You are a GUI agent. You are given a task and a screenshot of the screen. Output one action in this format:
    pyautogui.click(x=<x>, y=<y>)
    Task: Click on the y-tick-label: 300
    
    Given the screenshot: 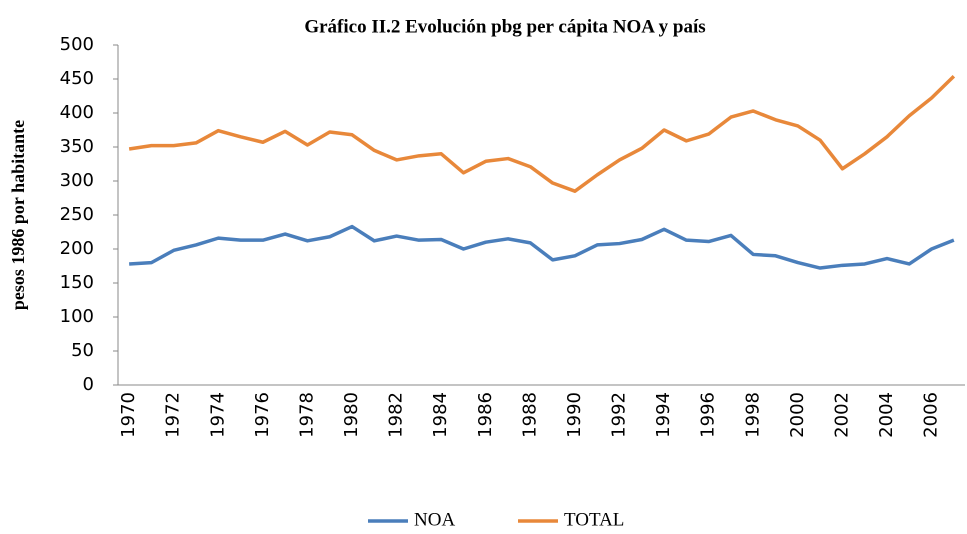 What is the action you would take?
    pyautogui.click(x=77, y=180)
    